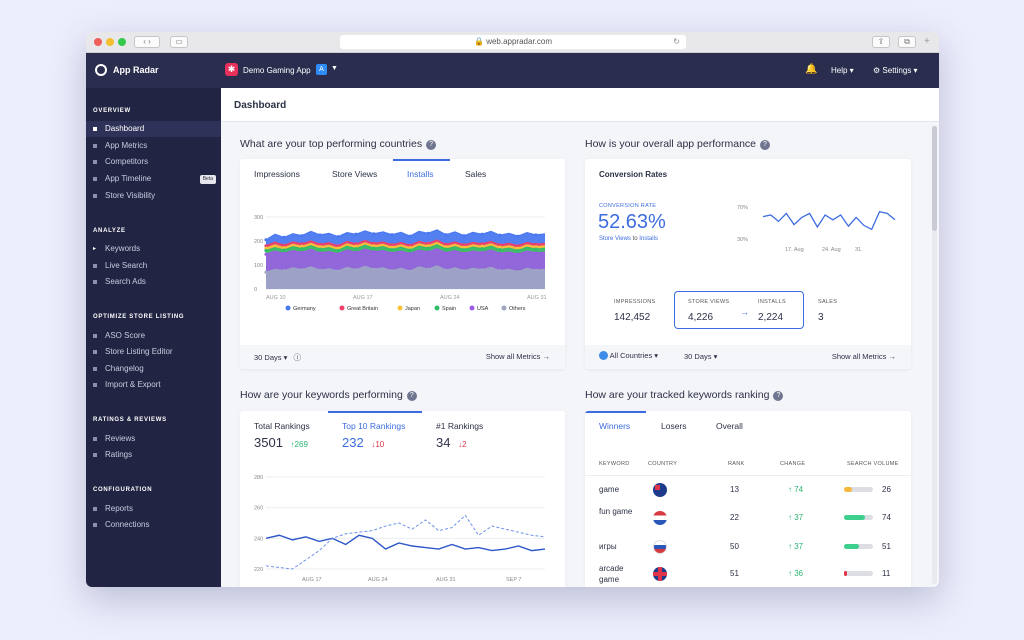  Describe the element at coordinates (459, 435) in the screenshot. I see `stat-number1-rankings: #1 Rankings 34 ↓2` at that location.